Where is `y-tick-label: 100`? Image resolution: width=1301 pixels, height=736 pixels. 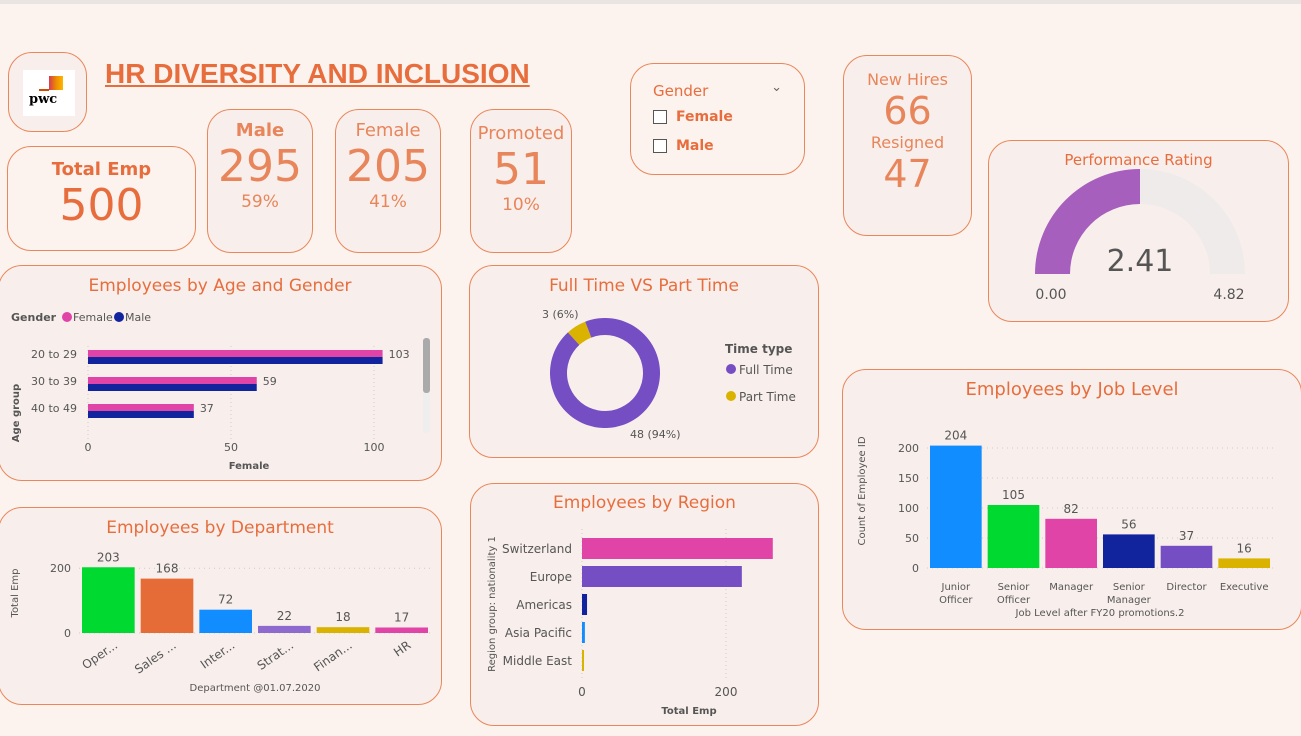
y-tick-label: 100 is located at coordinates (908, 508).